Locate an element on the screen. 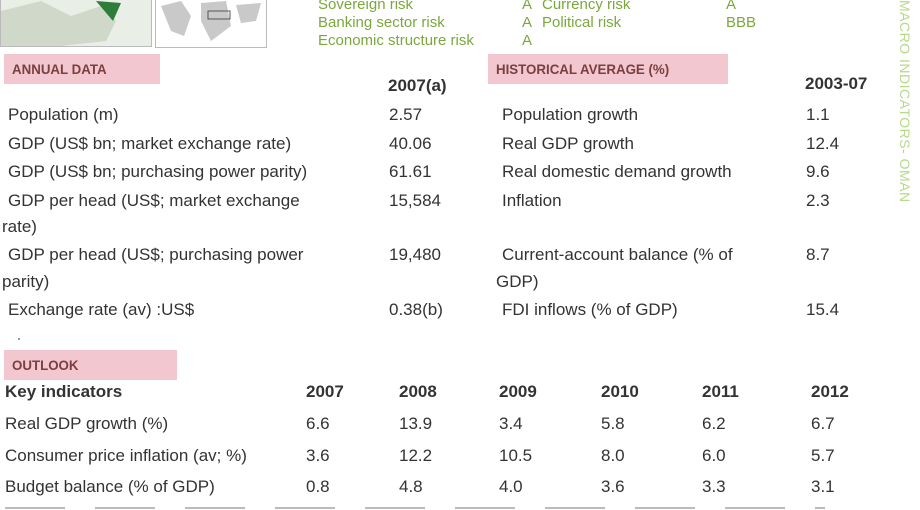 The height and width of the screenshot is (510, 920). outlook-cell: 3.3 is located at coordinates (714, 486).